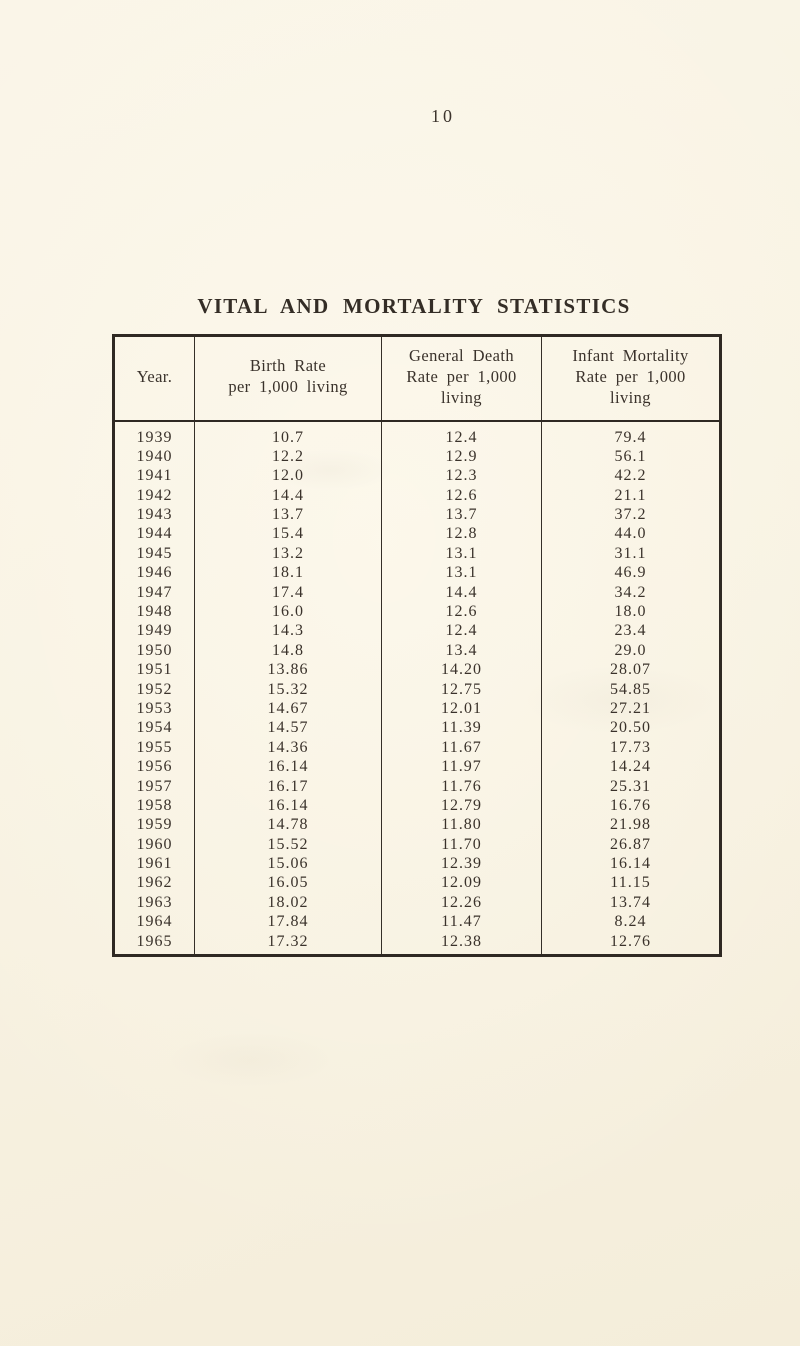 This screenshot has width=800, height=1346. Describe the element at coordinates (461, 767) in the screenshot. I see `death-rate-cell: 11.97` at that location.